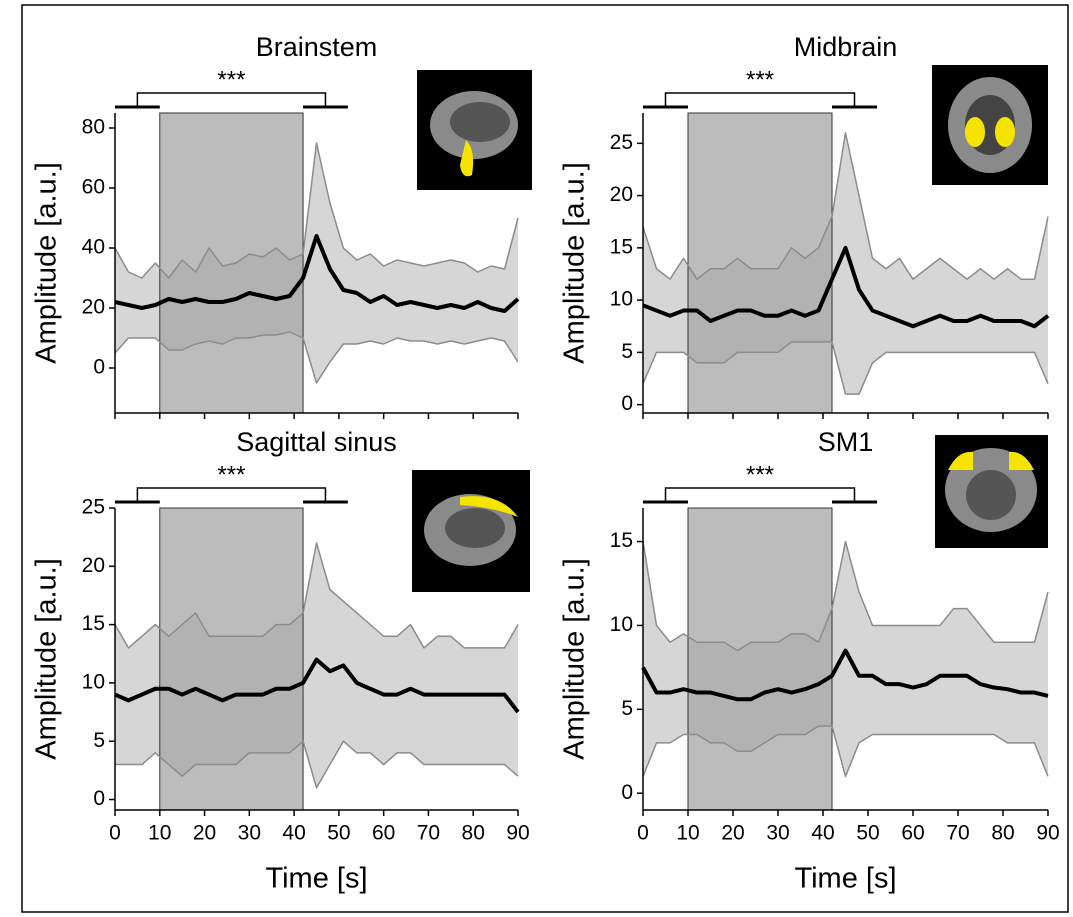 This screenshot has width=1073, height=917. I want to click on inset-brainstem, so click(474, 130).